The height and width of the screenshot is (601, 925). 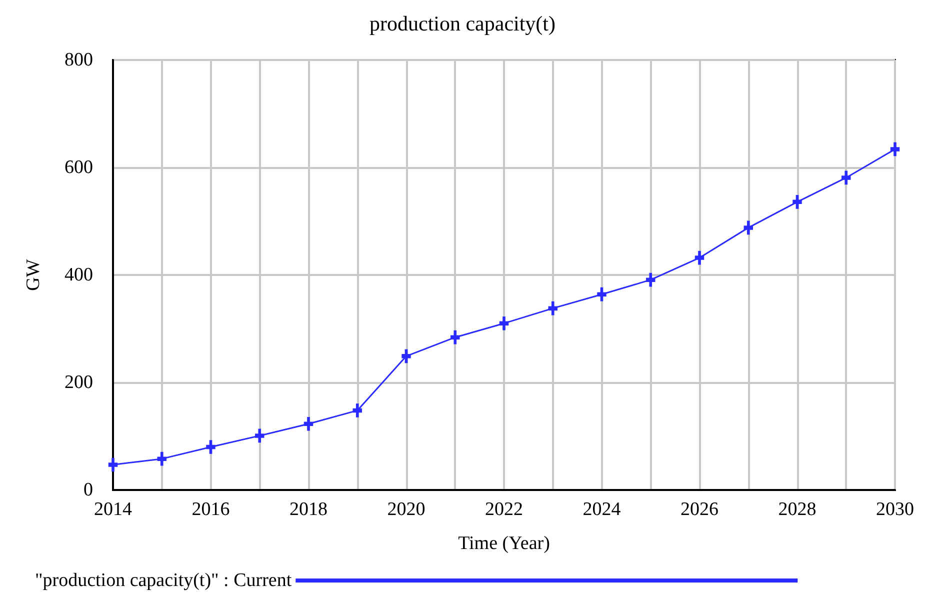 What do you see at coordinates (504, 509) in the screenshot?
I see `x-tick-label: 2022` at bounding box center [504, 509].